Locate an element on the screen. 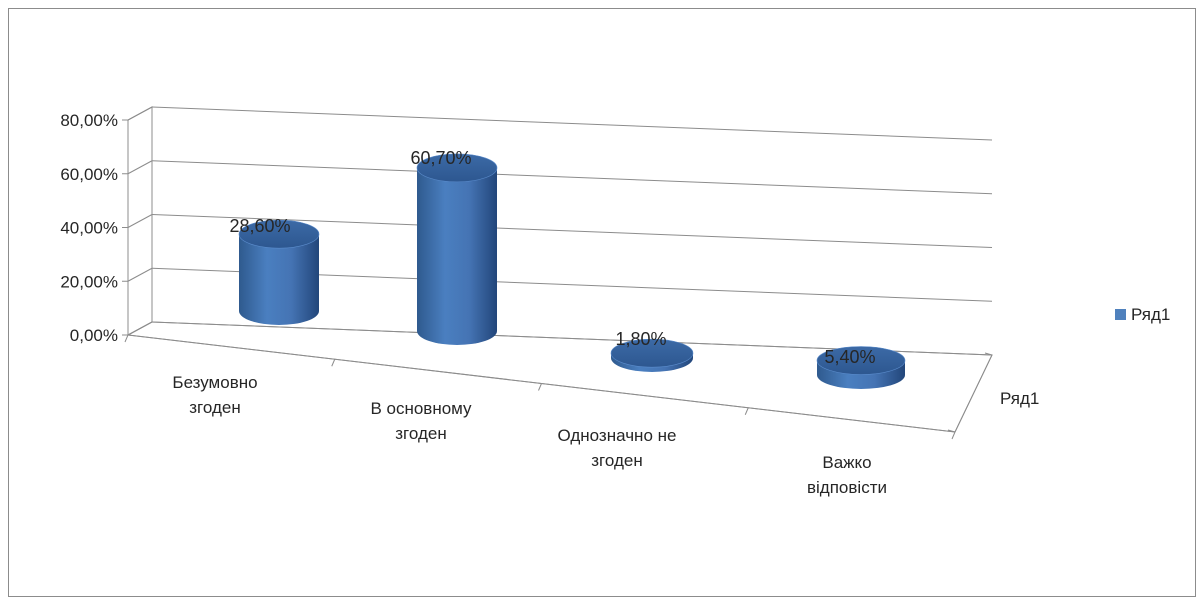 Image resolution: width=1204 pixels, height=605 pixels. category-label-line: Однозначно не is located at coordinates (617, 435).